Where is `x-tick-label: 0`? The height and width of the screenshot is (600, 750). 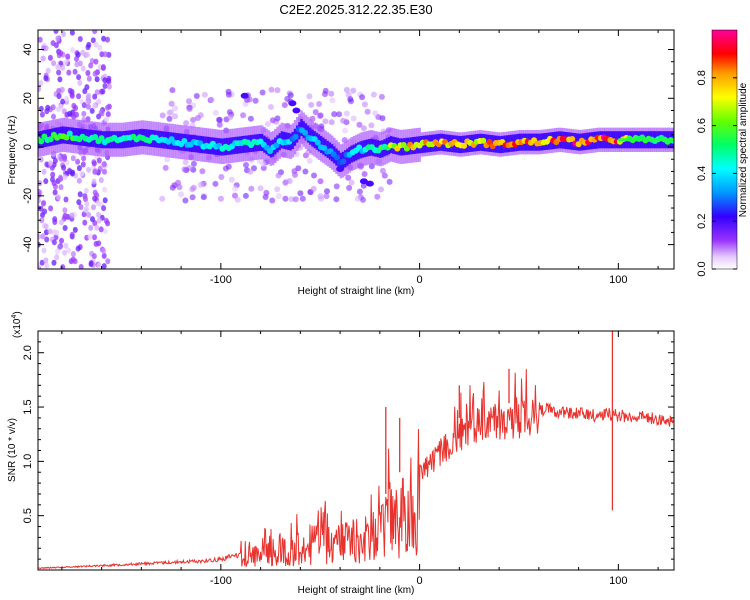
x-tick-label: 0 is located at coordinates (420, 280).